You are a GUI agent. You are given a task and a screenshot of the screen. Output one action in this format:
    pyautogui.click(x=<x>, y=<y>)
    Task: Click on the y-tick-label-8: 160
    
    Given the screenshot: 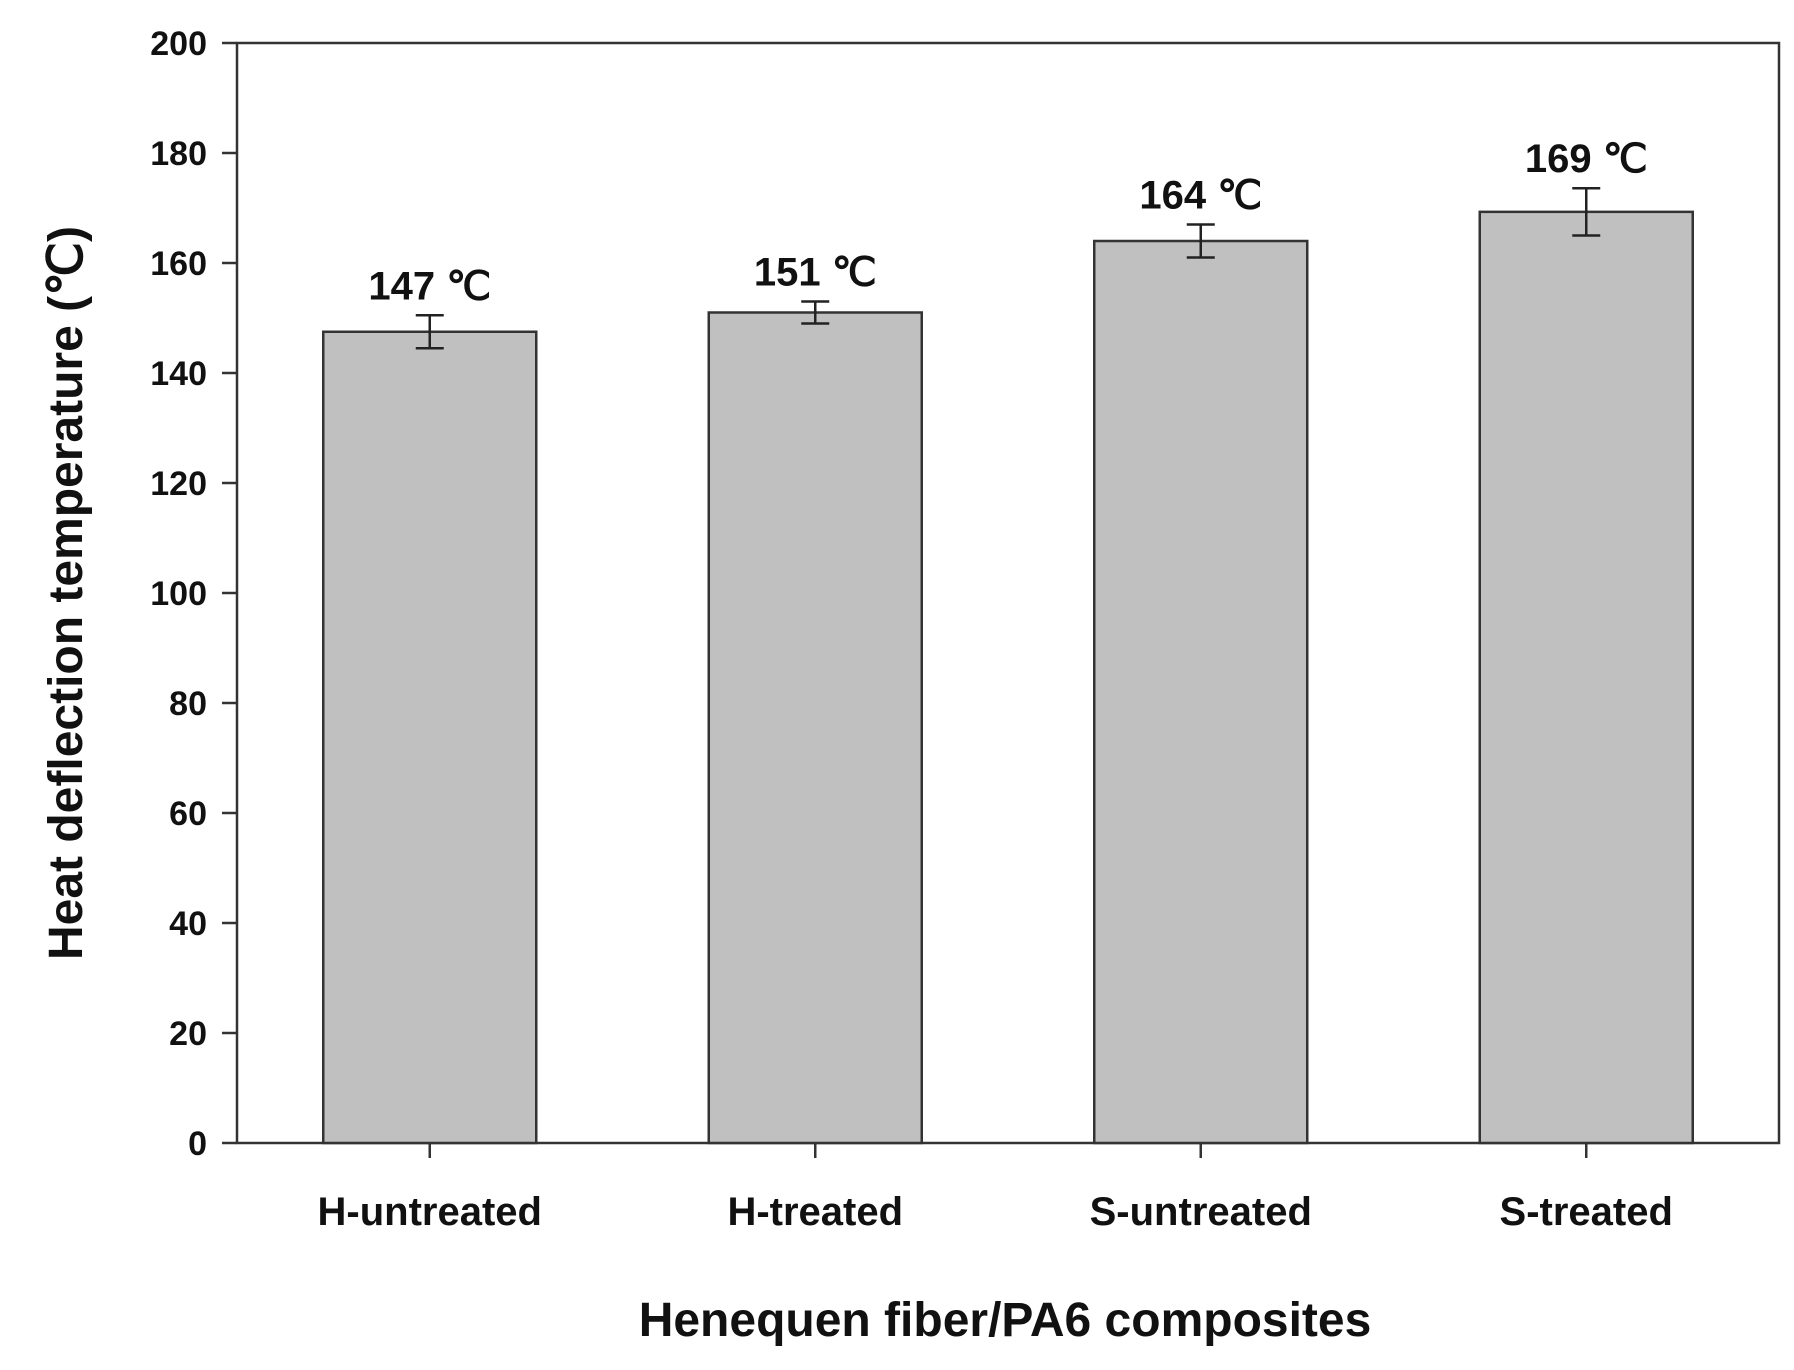 What is the action you would take?
    pyautogui.click(x=178, y=264)
    